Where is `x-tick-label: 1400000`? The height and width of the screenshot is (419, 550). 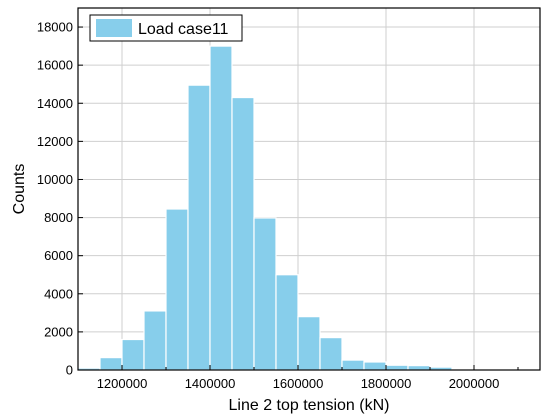 x-tick-label: 1400000 is located at coordinates (210, 383).